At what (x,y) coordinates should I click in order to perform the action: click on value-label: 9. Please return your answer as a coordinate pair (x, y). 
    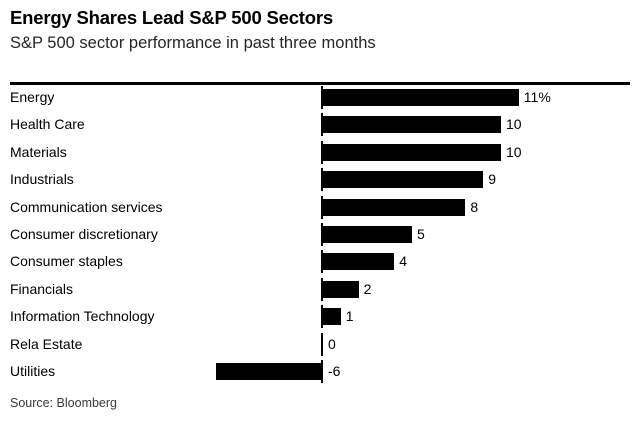
    Looking at the image, I should click on (492, 179).